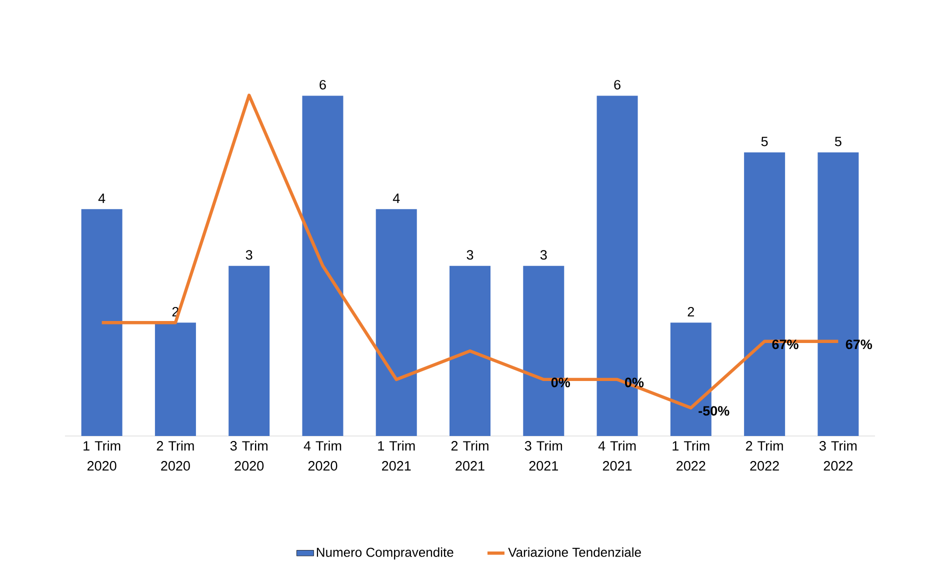  Describe the element at coordinates (469, 455) in the screenshot. I see `x-tick-label: 2 Trim 2021` at that location.